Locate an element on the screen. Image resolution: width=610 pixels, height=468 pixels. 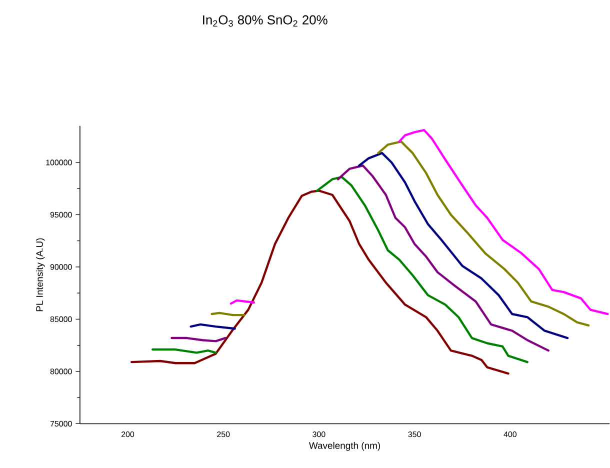
x-axis-title: Wavelength (nm) is located at coordinates (344, 446).